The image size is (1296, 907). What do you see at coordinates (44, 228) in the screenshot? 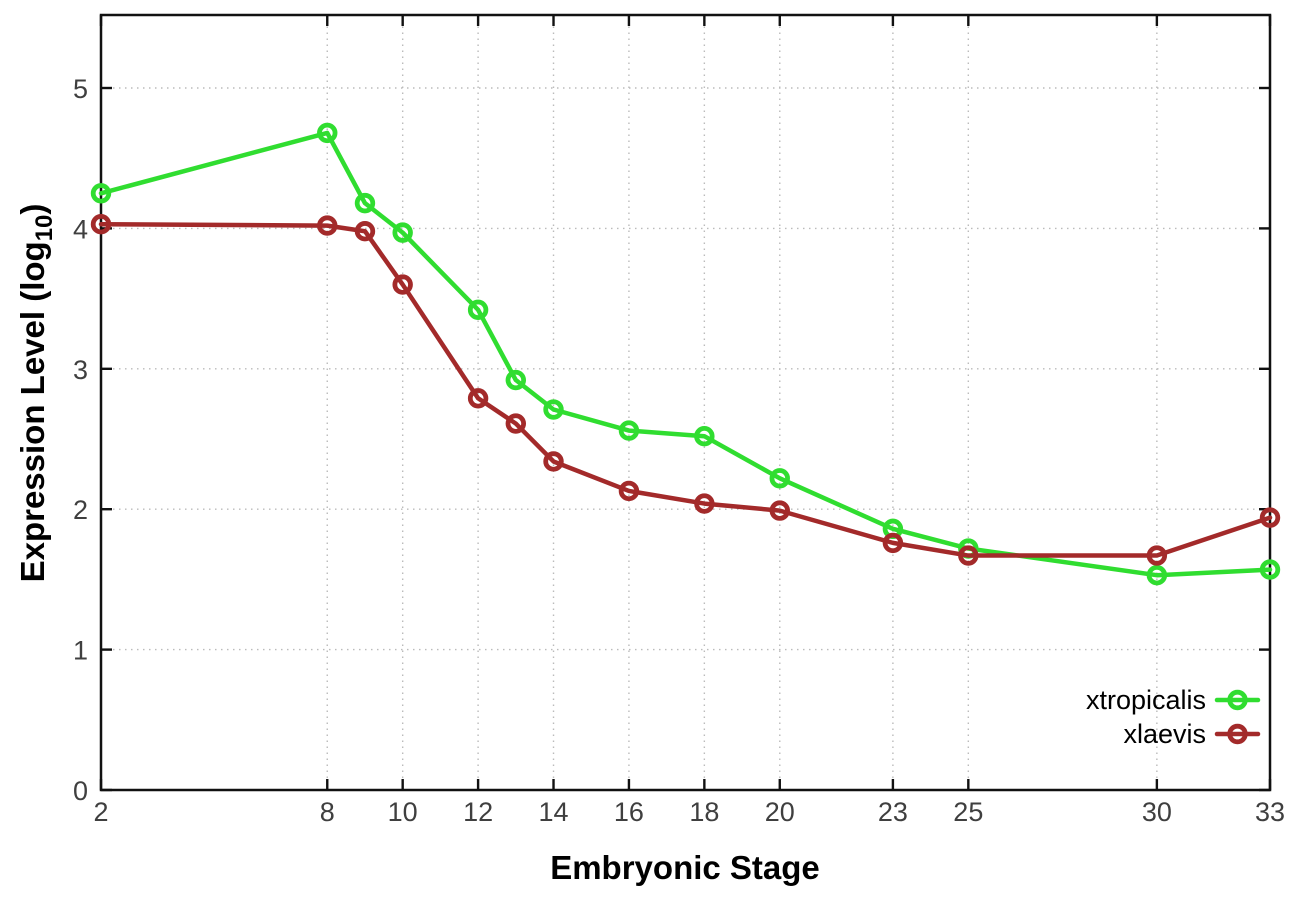
I see `y-axis-title-subscript: 10` at bounding box center [44, 228].